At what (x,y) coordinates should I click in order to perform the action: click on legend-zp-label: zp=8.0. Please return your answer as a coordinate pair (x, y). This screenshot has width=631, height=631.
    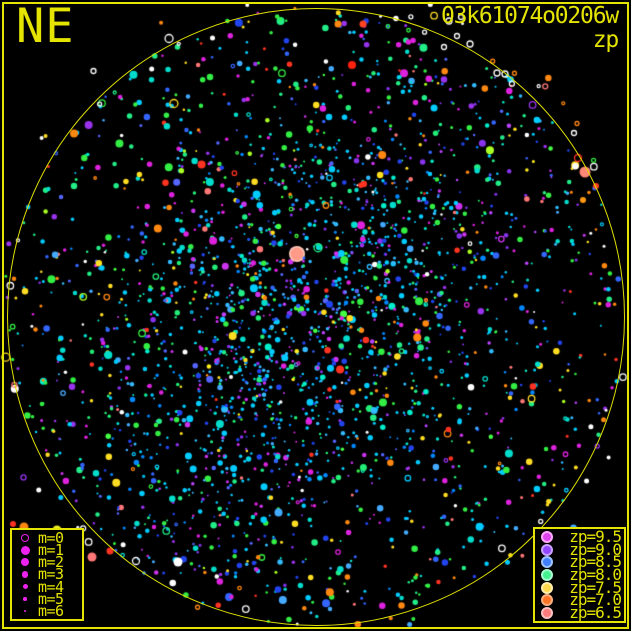
    Looking at the image, I should click on (595, 575).